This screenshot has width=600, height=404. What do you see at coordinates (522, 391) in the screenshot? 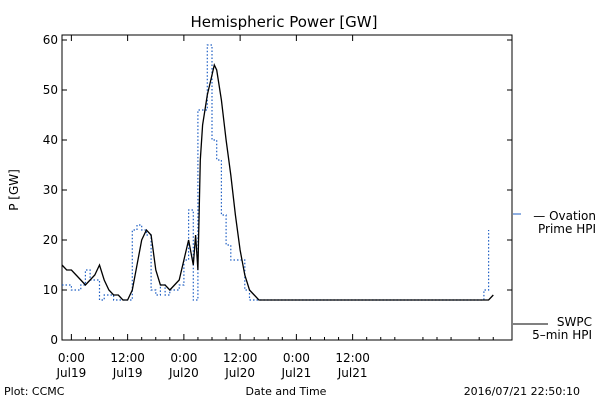
I see `footer-timestamp: 2016/07/21 22:50:10` at bounding box center [522, 391].